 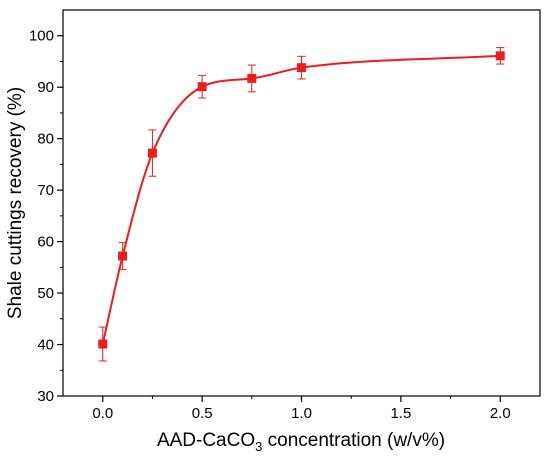 What do you see at coordinates (500, 413) in the screenshot?
I see `x-tick-label-2.0: 2.0` at bounding box center [500, 413].